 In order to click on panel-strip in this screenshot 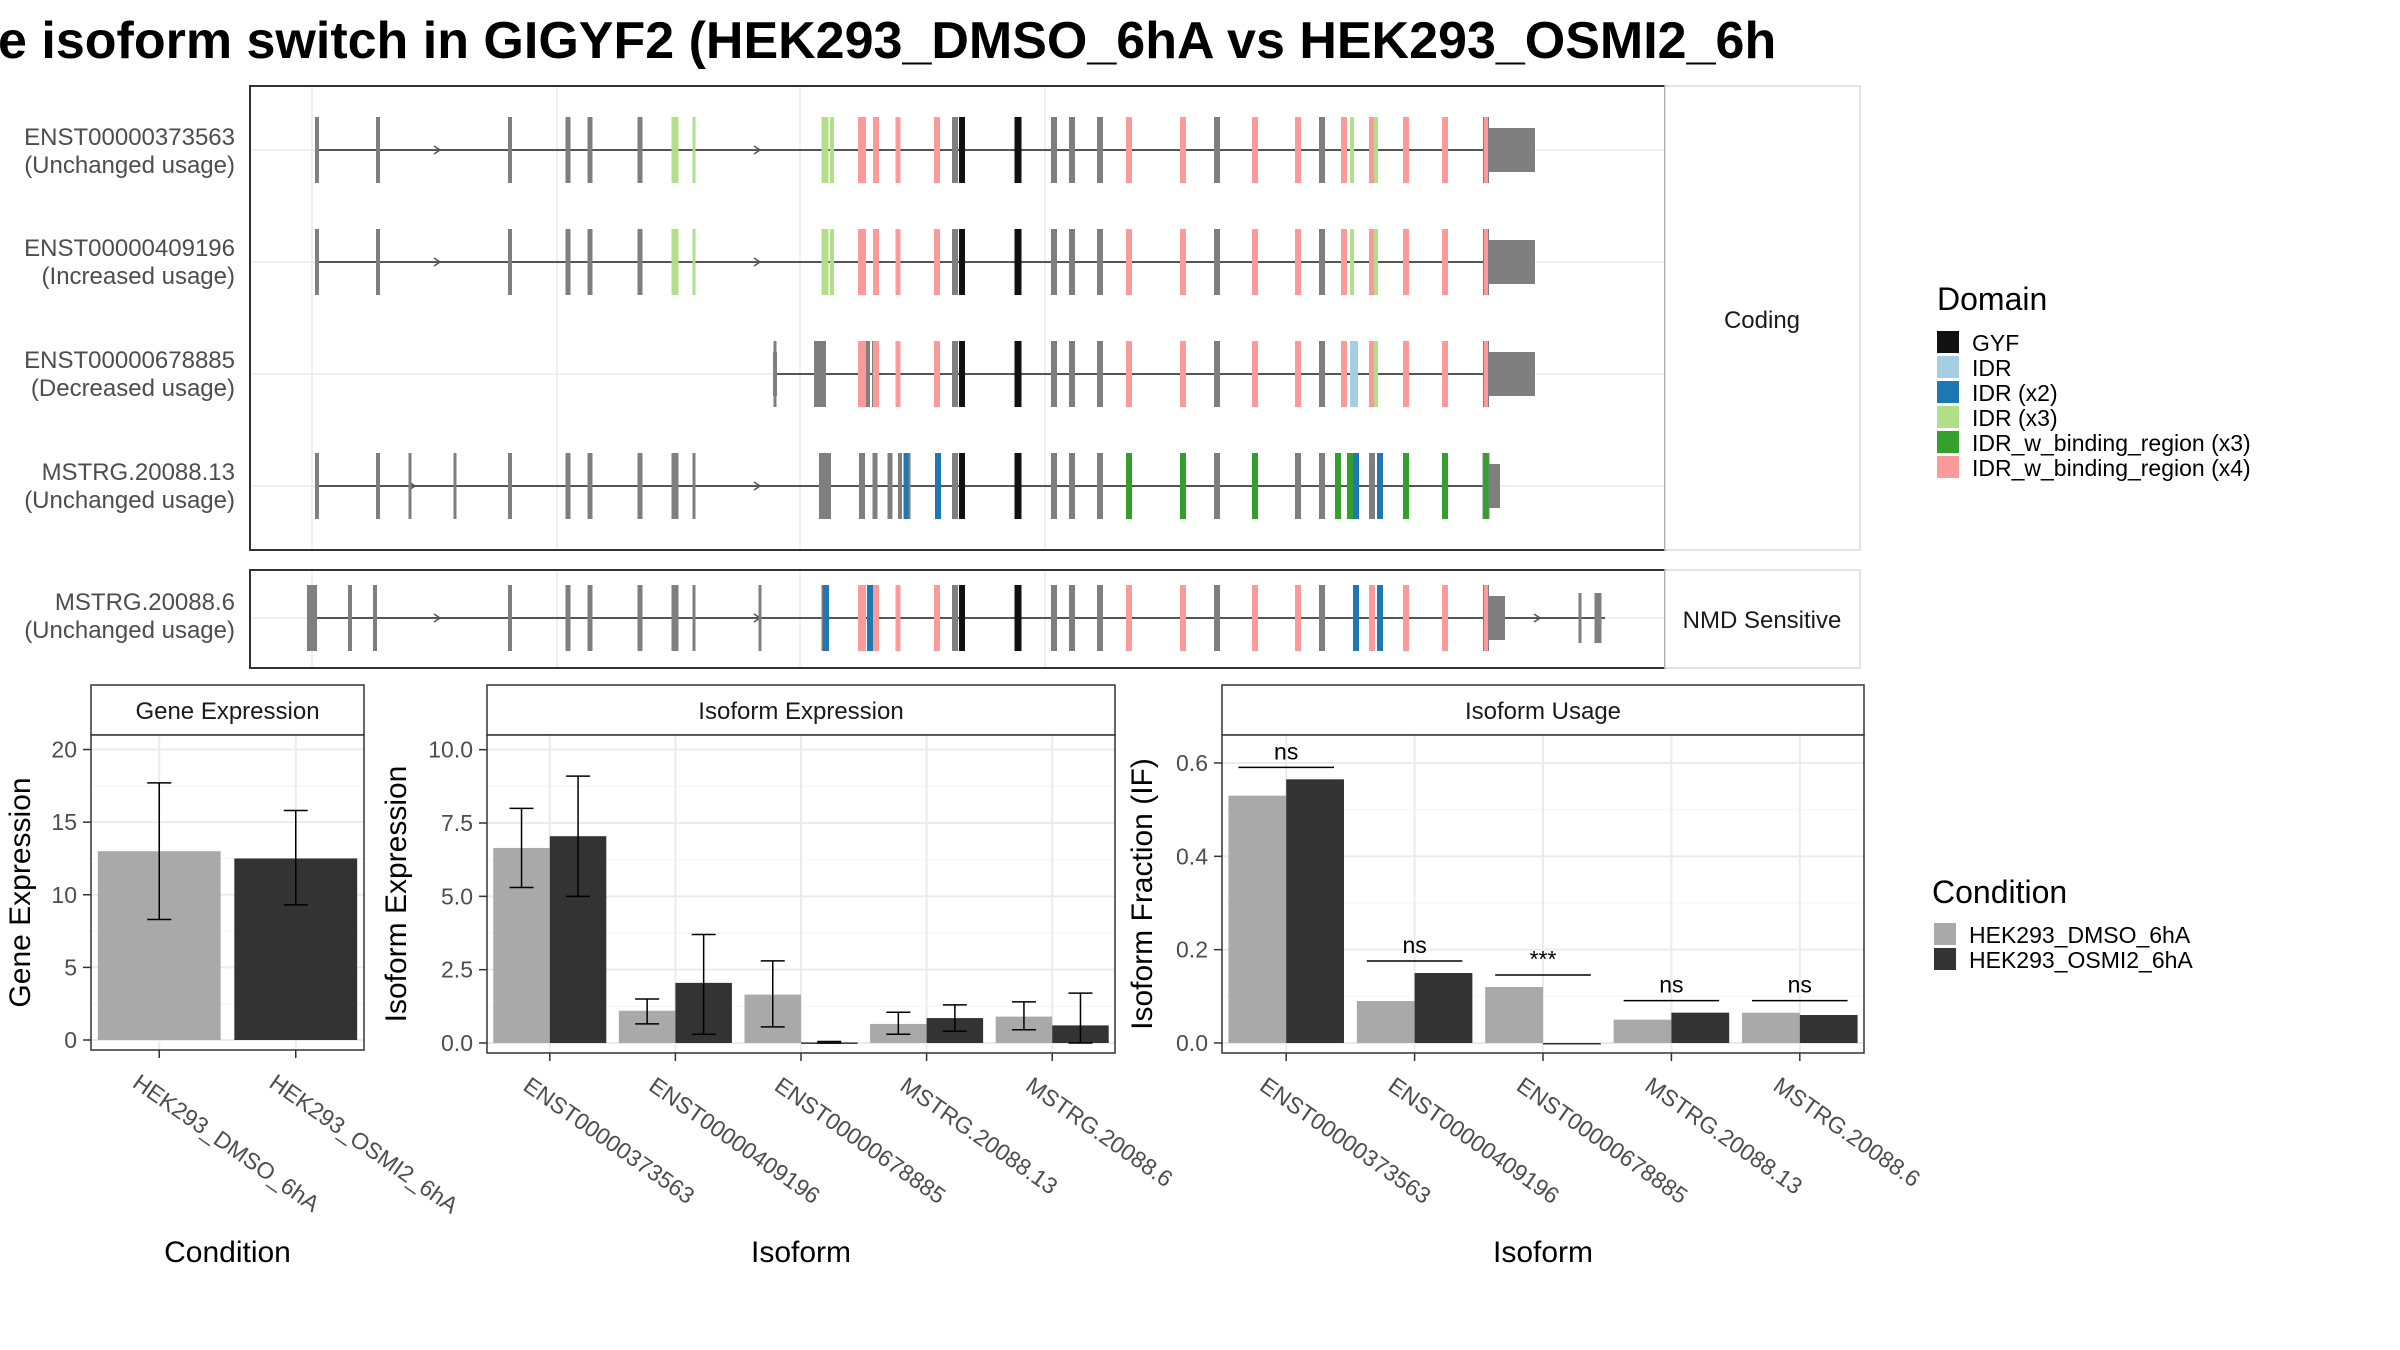, I will do `click(227, 710)`.